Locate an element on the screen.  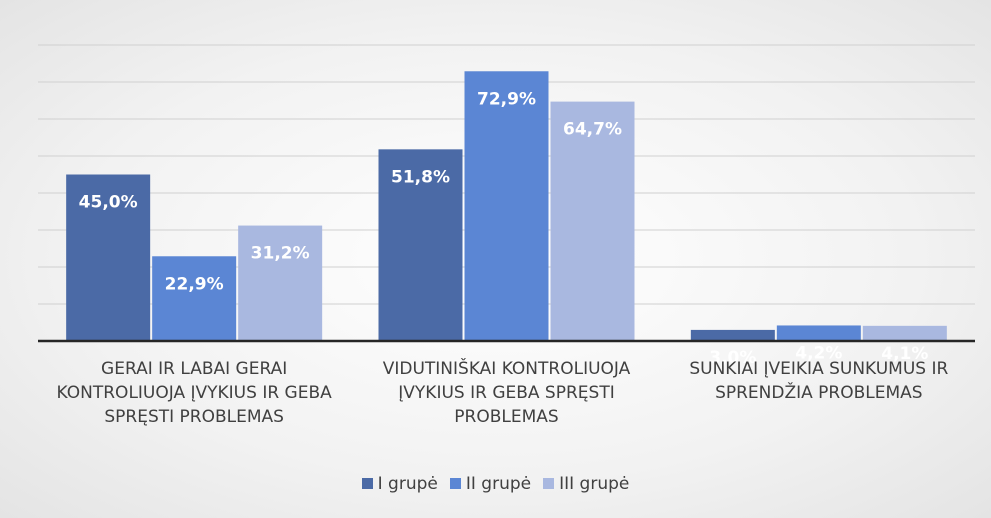
data-label: 3,0% is located at coordinates (732, 358).